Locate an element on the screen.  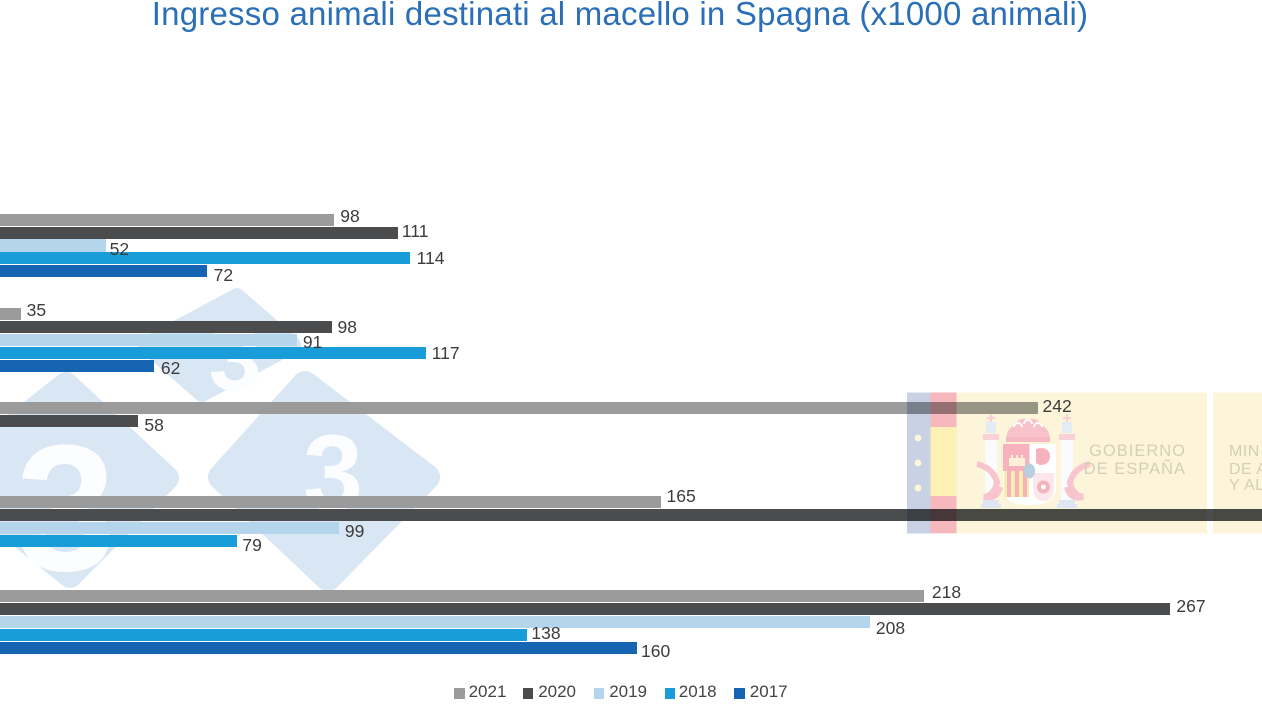
svg-text: DE ESPAÑA is located at coordinates (1135, 468).